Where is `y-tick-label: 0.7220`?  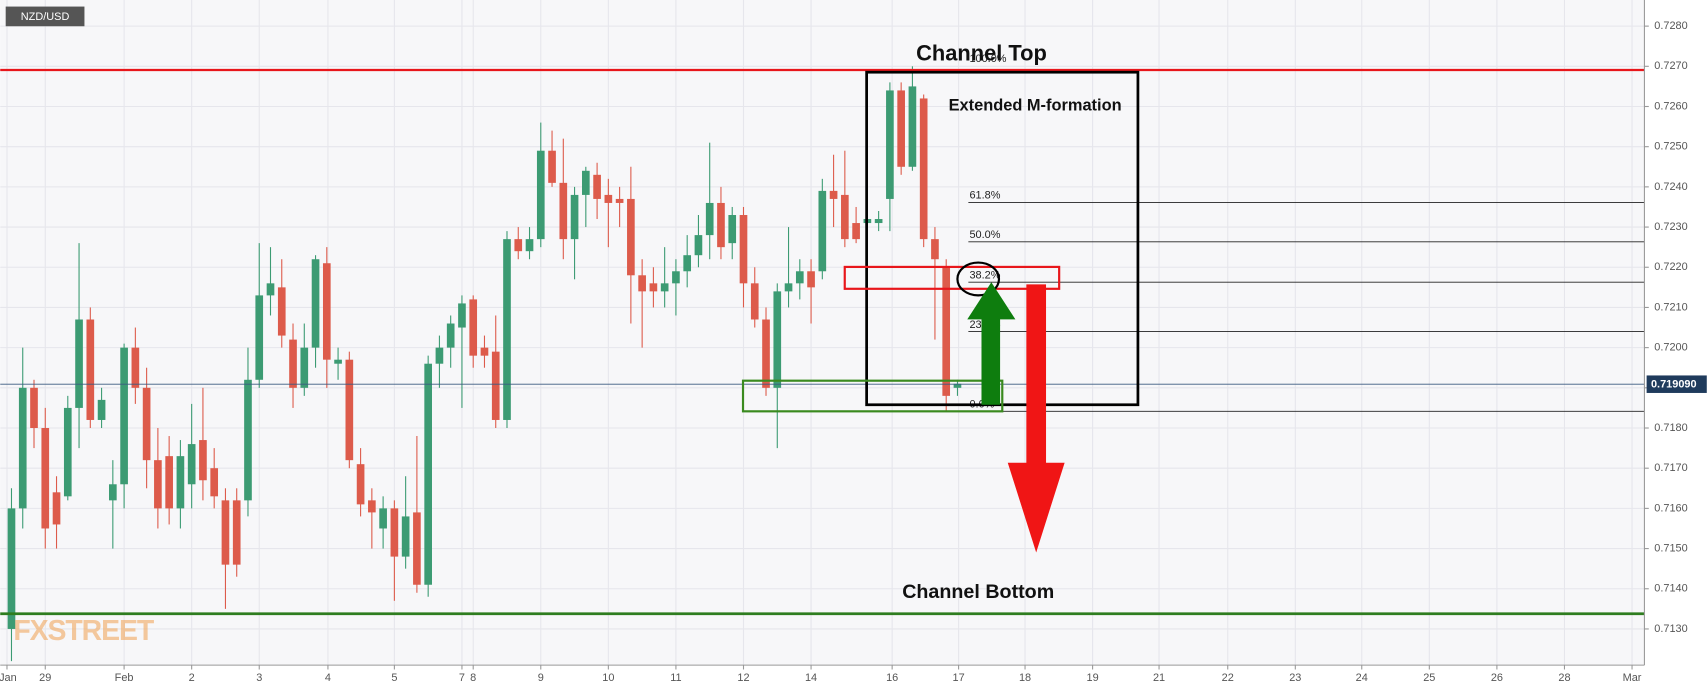
y-tick-label: 0.7220 is located at coordinates (1670, 267).